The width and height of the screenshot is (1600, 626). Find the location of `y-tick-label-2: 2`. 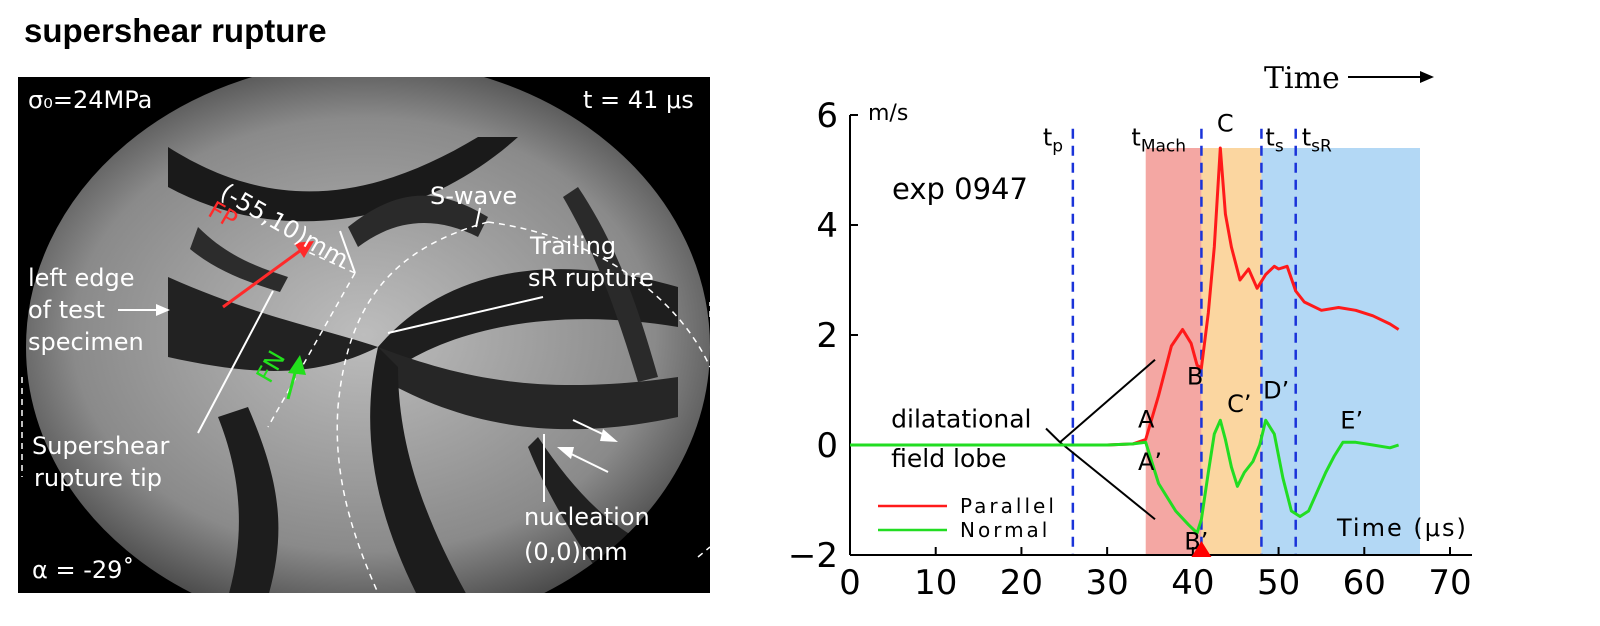

y-tick-label-2: 2 is located at coordinates (827, 336).